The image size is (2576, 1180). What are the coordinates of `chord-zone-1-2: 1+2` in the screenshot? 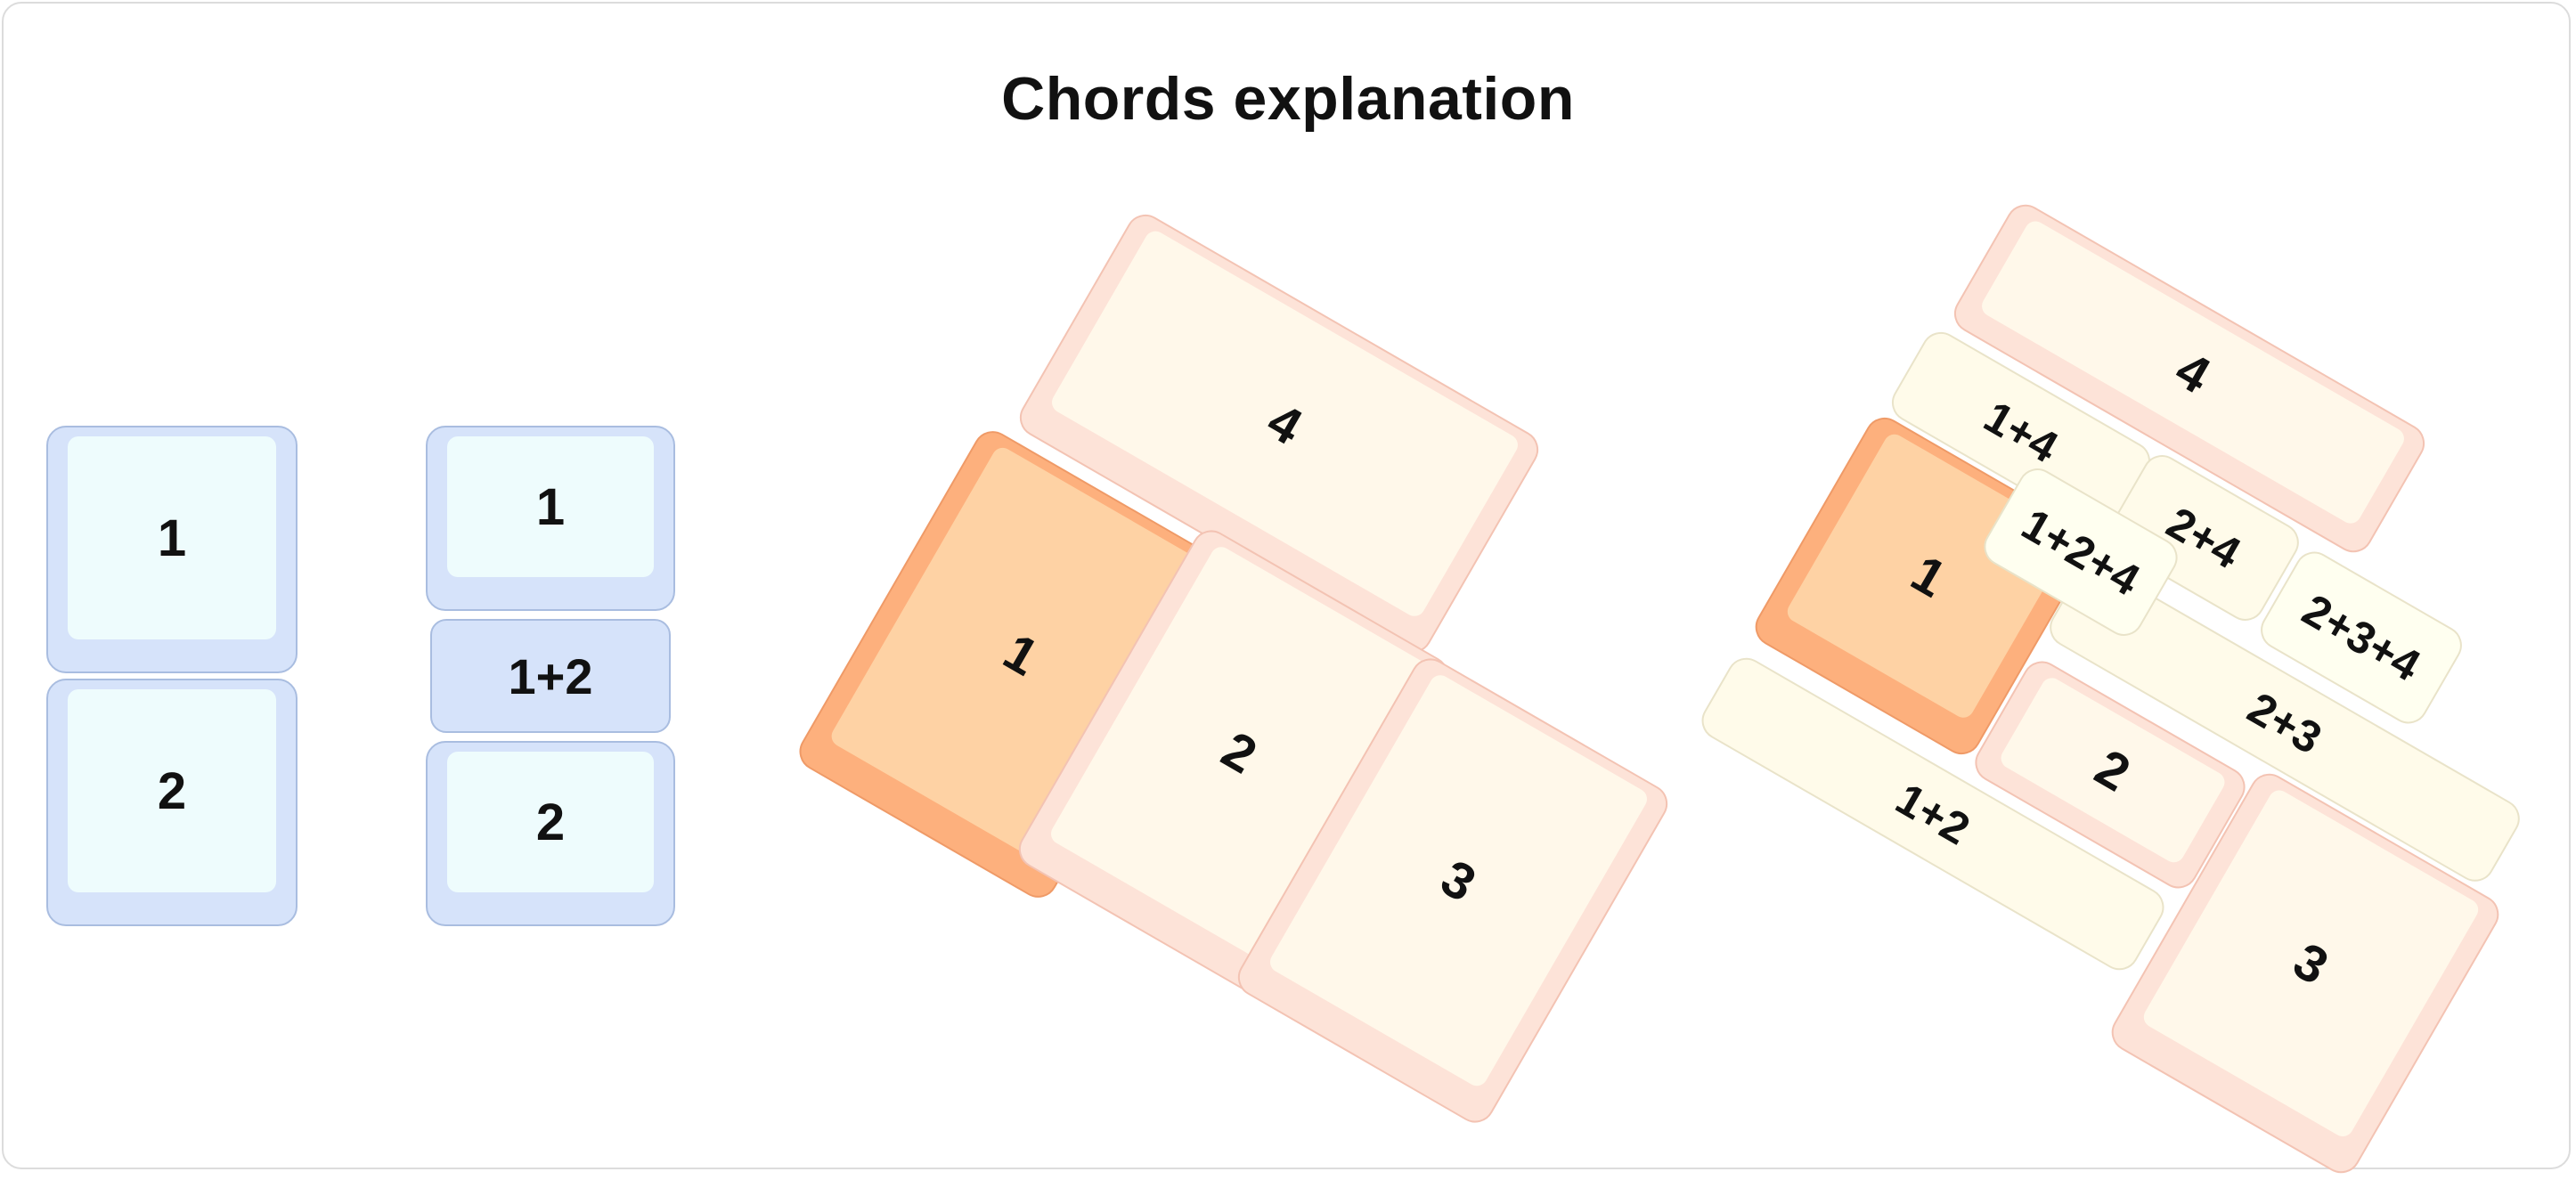 It's located at (550, 676).